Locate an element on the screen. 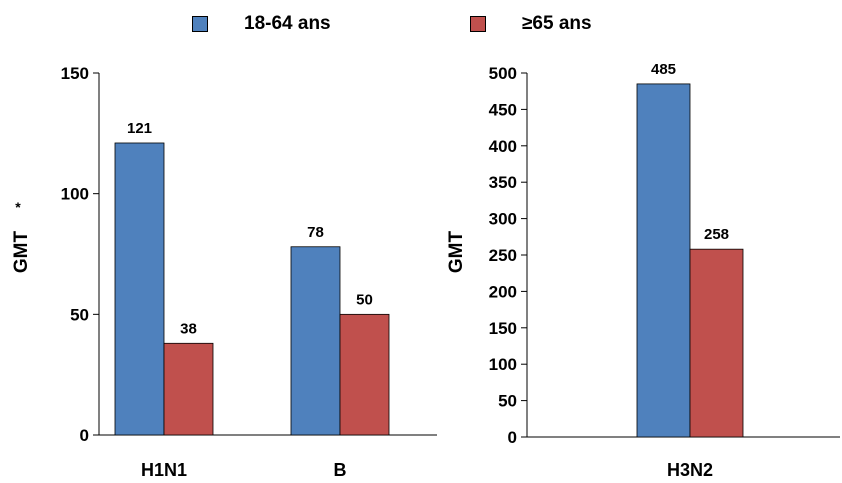 This screenshot has height=483, width=842. legend-label-18-64: 18-64 ans is located at coordinates (287, 23).